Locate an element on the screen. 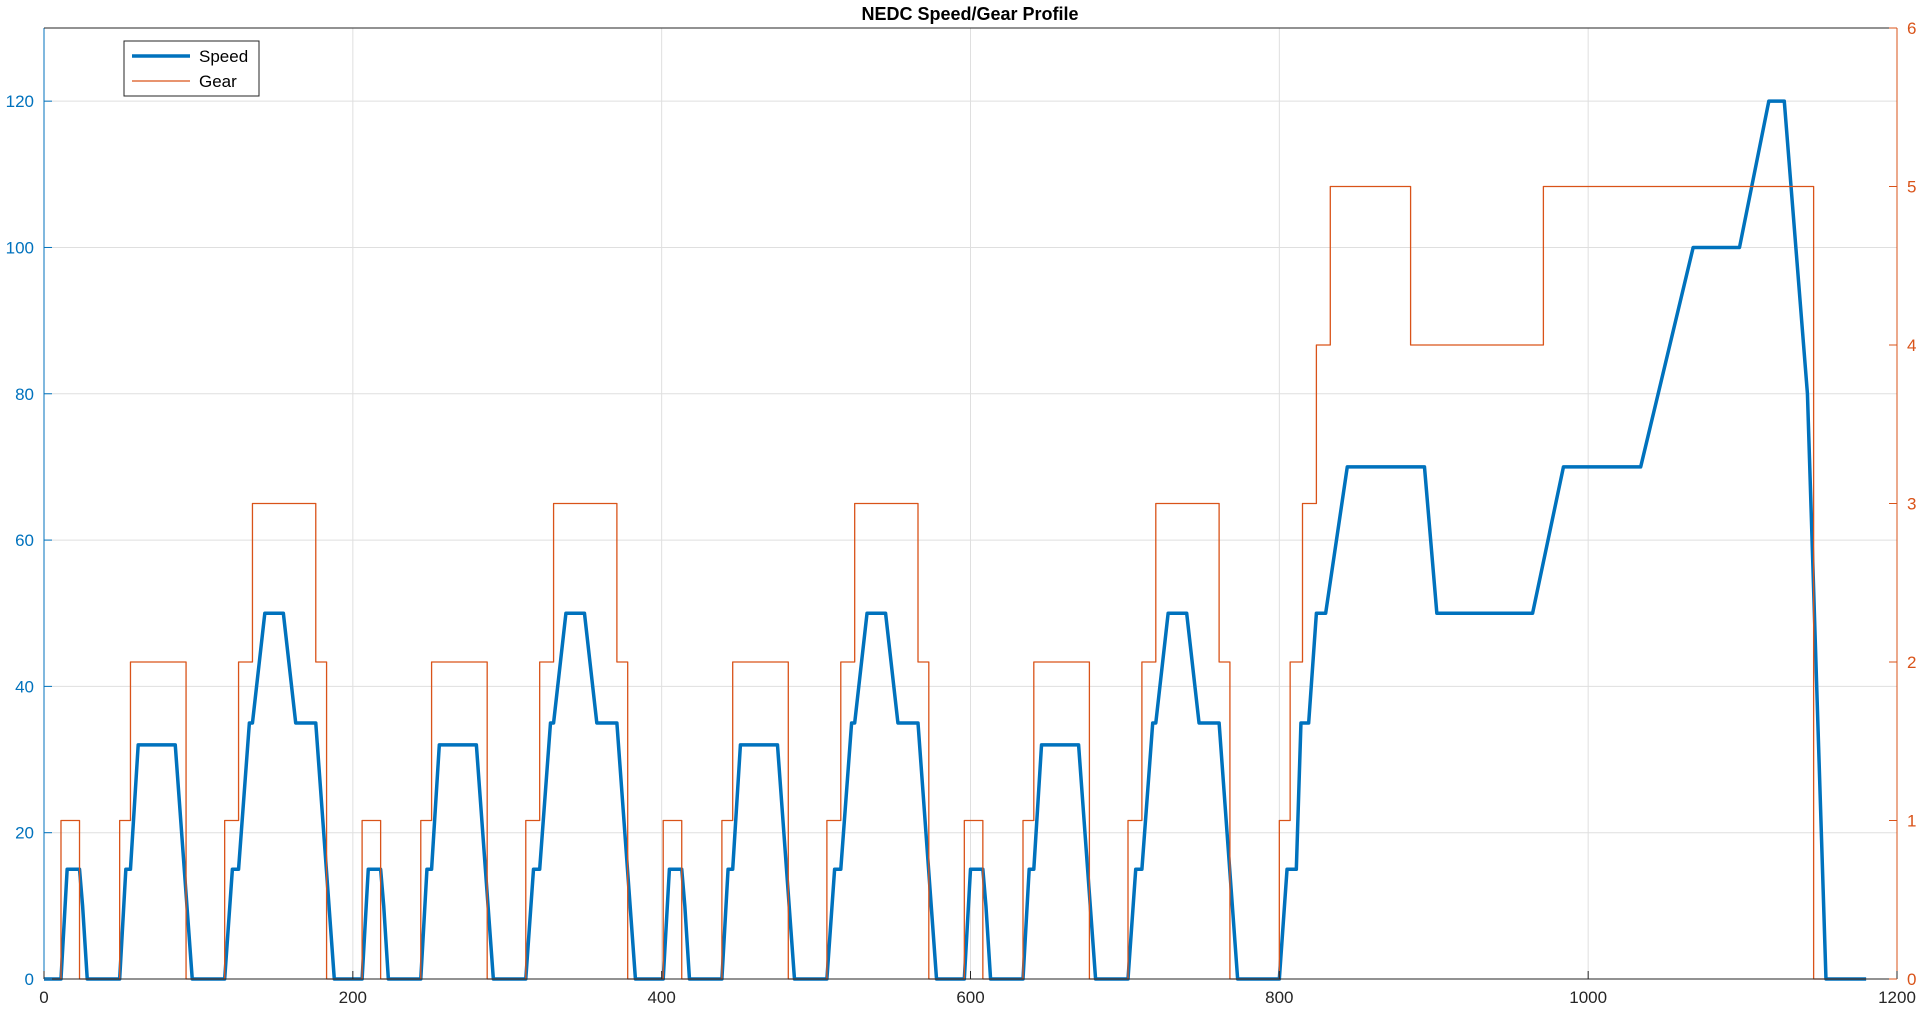  y-left-tick-label: 0 is located at coordinates (29, 979).